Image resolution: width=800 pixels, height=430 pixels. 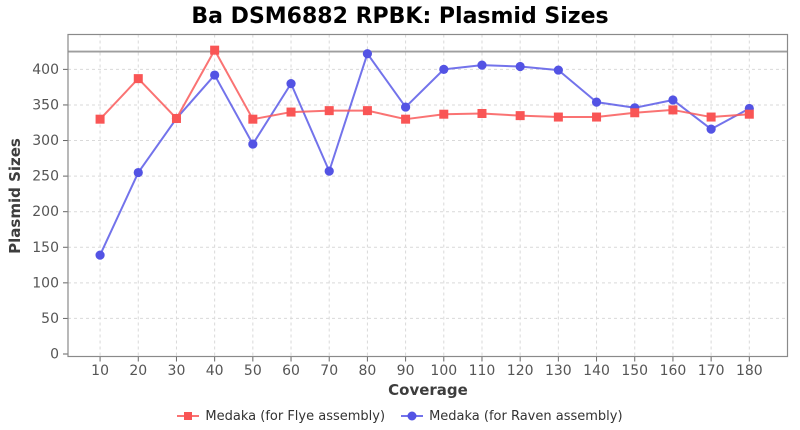 What do you see at coordinates (367, 371) in the screenshot?
I see `x-tick-label: 80` at bounding box center [367, 371].